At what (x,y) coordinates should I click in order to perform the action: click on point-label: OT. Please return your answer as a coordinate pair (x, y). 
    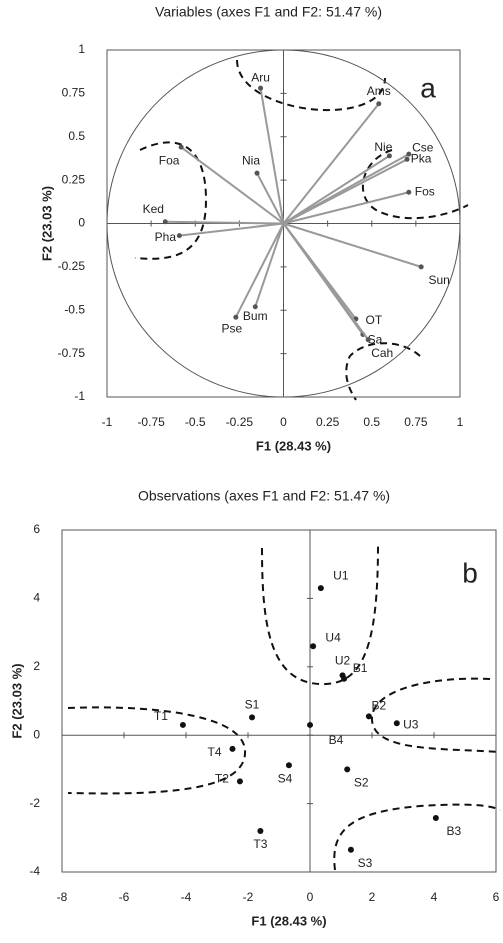
    Looking at the image, I should click on (374, 320).